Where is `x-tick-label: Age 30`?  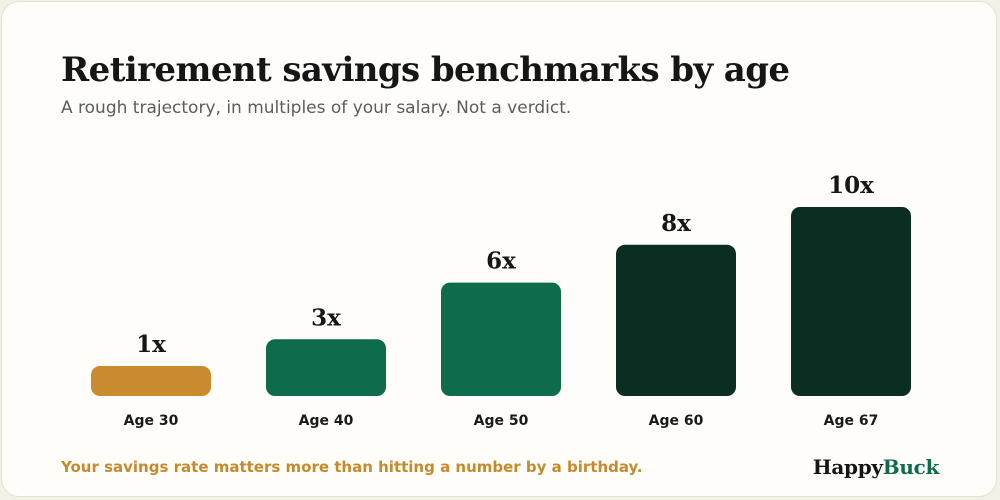 x-tick-label: Age 30 is located at coordinates (151, 421).